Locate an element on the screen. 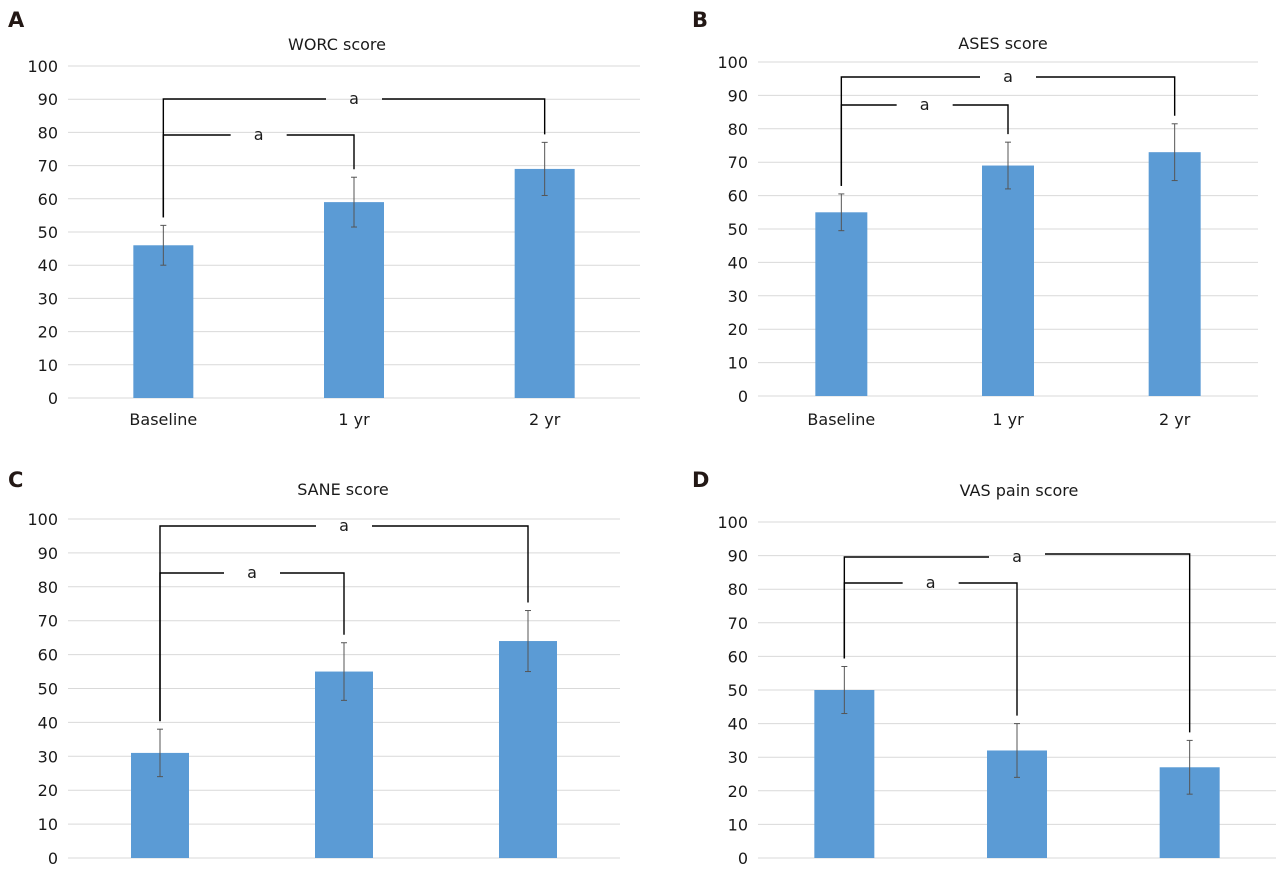 The height and width of the screenshot is (870, 1276). chart-title: WORC score is located at coordinates (337, 44).